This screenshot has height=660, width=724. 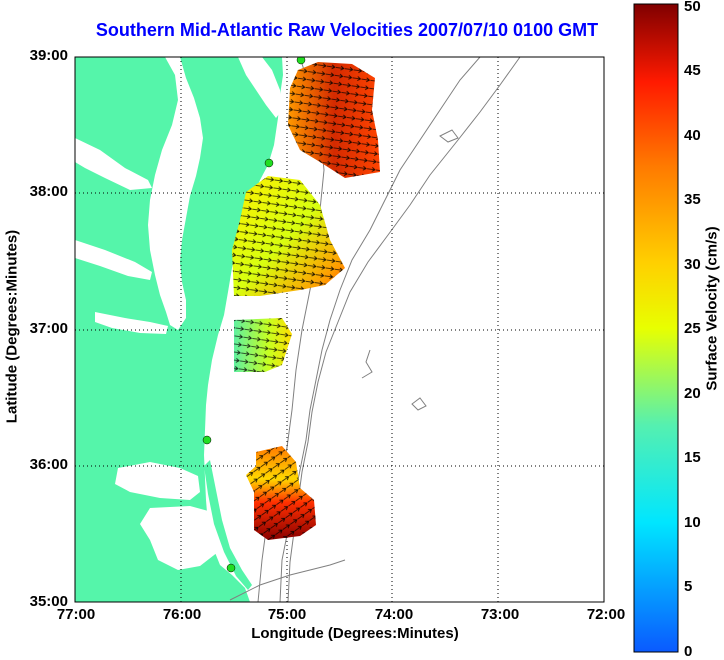 What do you see at coordinates (263, 345) in the screenshot?
I see `velocity-field-south-1-arrows` at bounding box center [263, 345].